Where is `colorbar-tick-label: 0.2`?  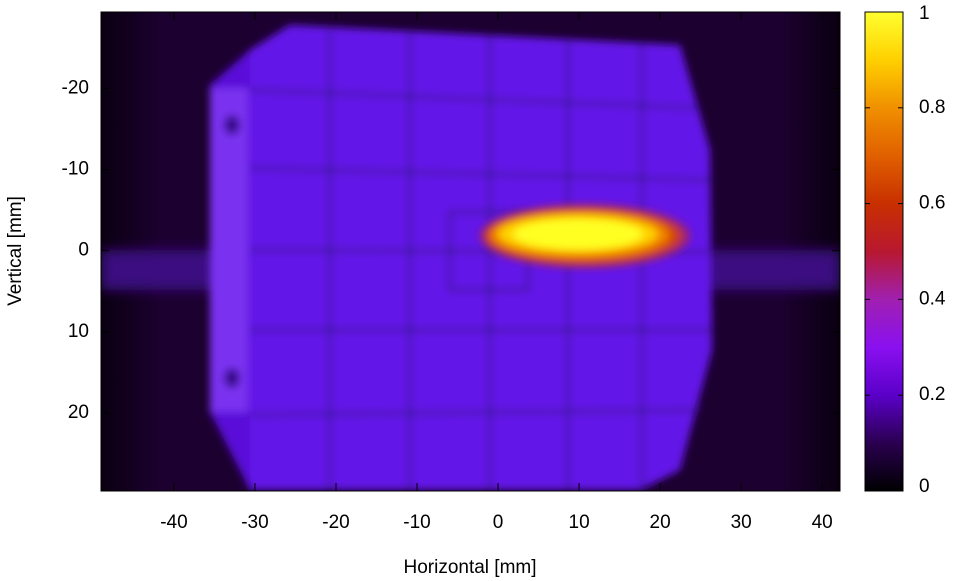
colorbar-tick-label: 0.2 is located at coordinates (932, 394).